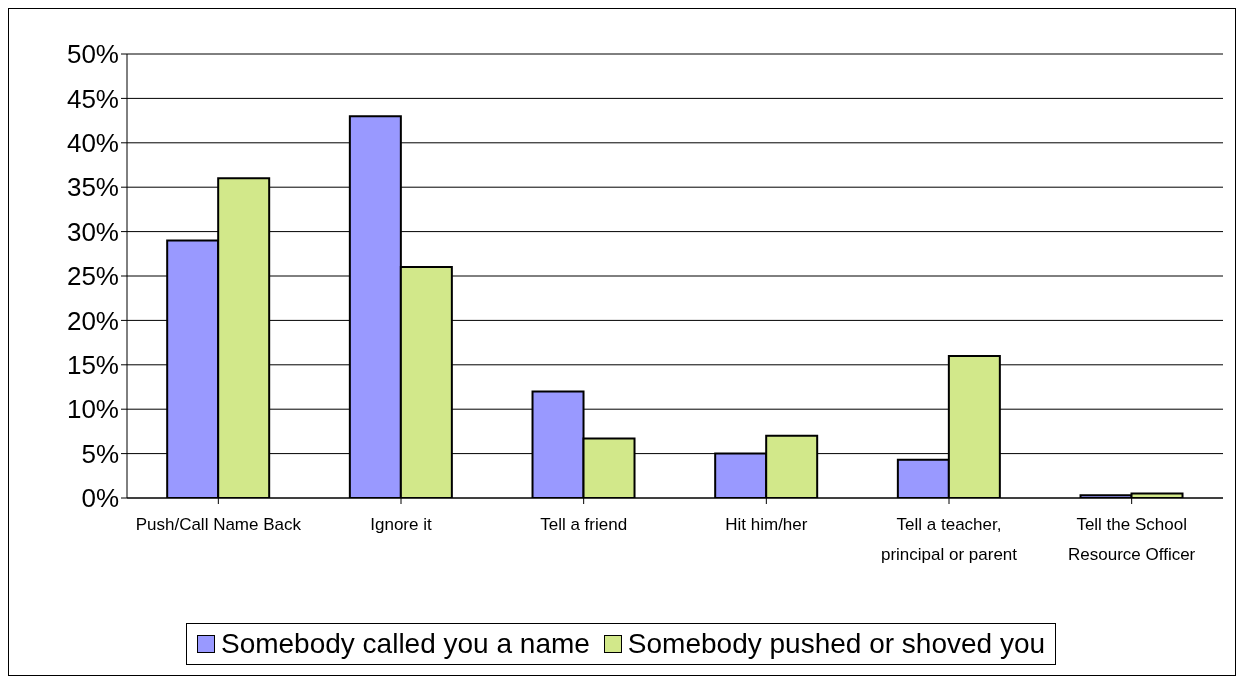 Image resolution: width=1245 pixels, height=685 pixels. Describe the element at coordinates (949, 540) in the screenshot. I see `x-tick-label: Tell a teacher, principal or parent` at that location.